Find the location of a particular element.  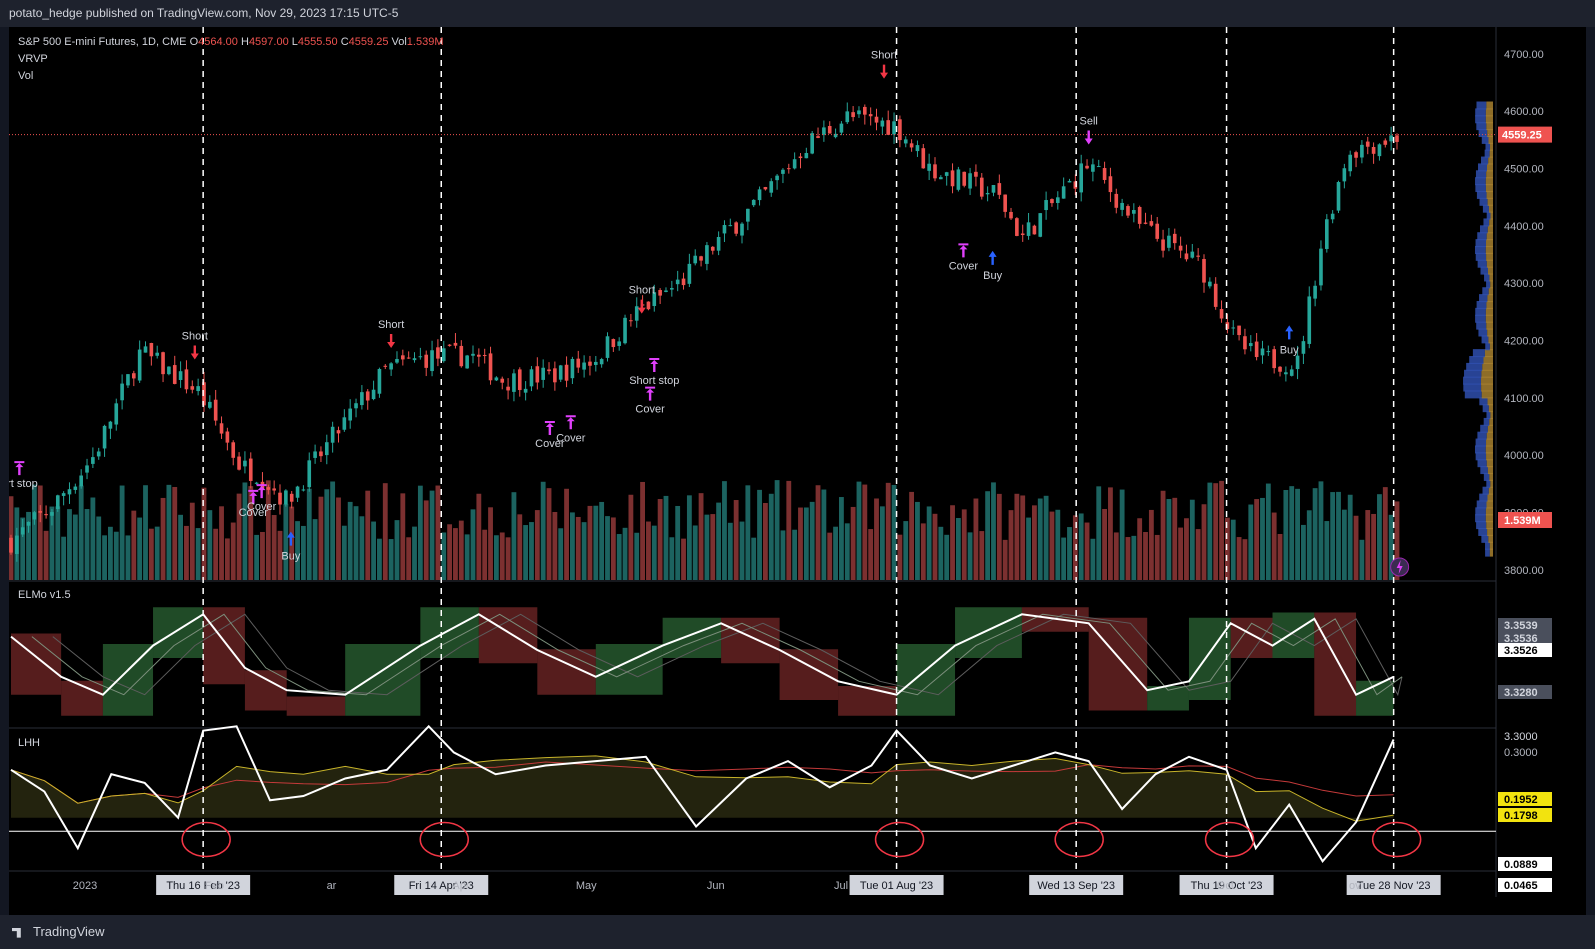

date-tag-label: Wed 13 Sep '23 is located at coordinates (1076, 886).